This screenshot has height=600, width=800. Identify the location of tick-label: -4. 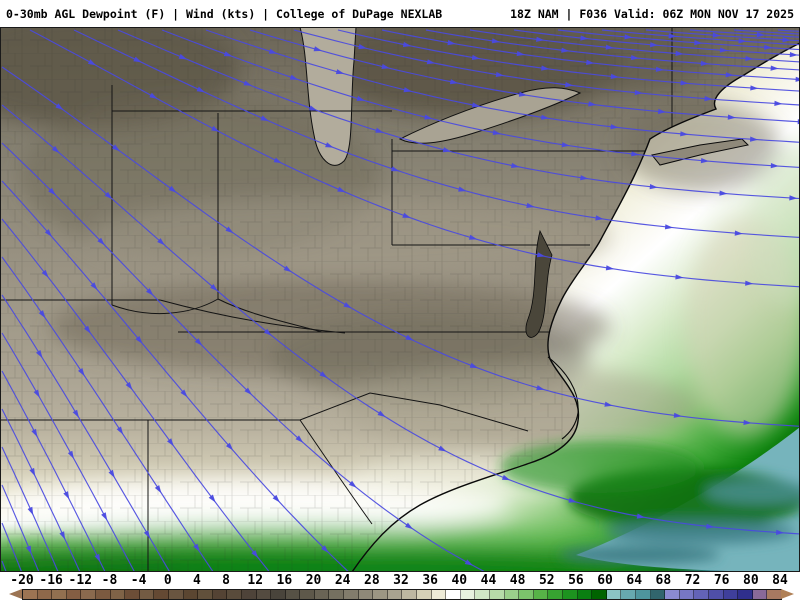
(138, 580).